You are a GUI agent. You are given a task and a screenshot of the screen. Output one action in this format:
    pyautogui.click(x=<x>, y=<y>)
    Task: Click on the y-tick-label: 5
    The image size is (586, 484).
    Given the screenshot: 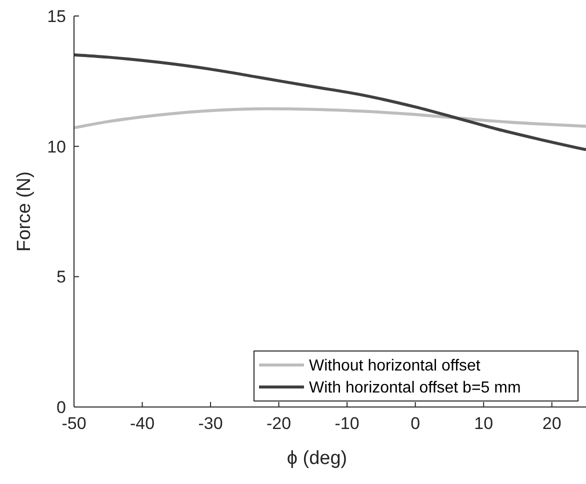 What is the action you would take?
    pyautogui.click(x=61, y=277)
    